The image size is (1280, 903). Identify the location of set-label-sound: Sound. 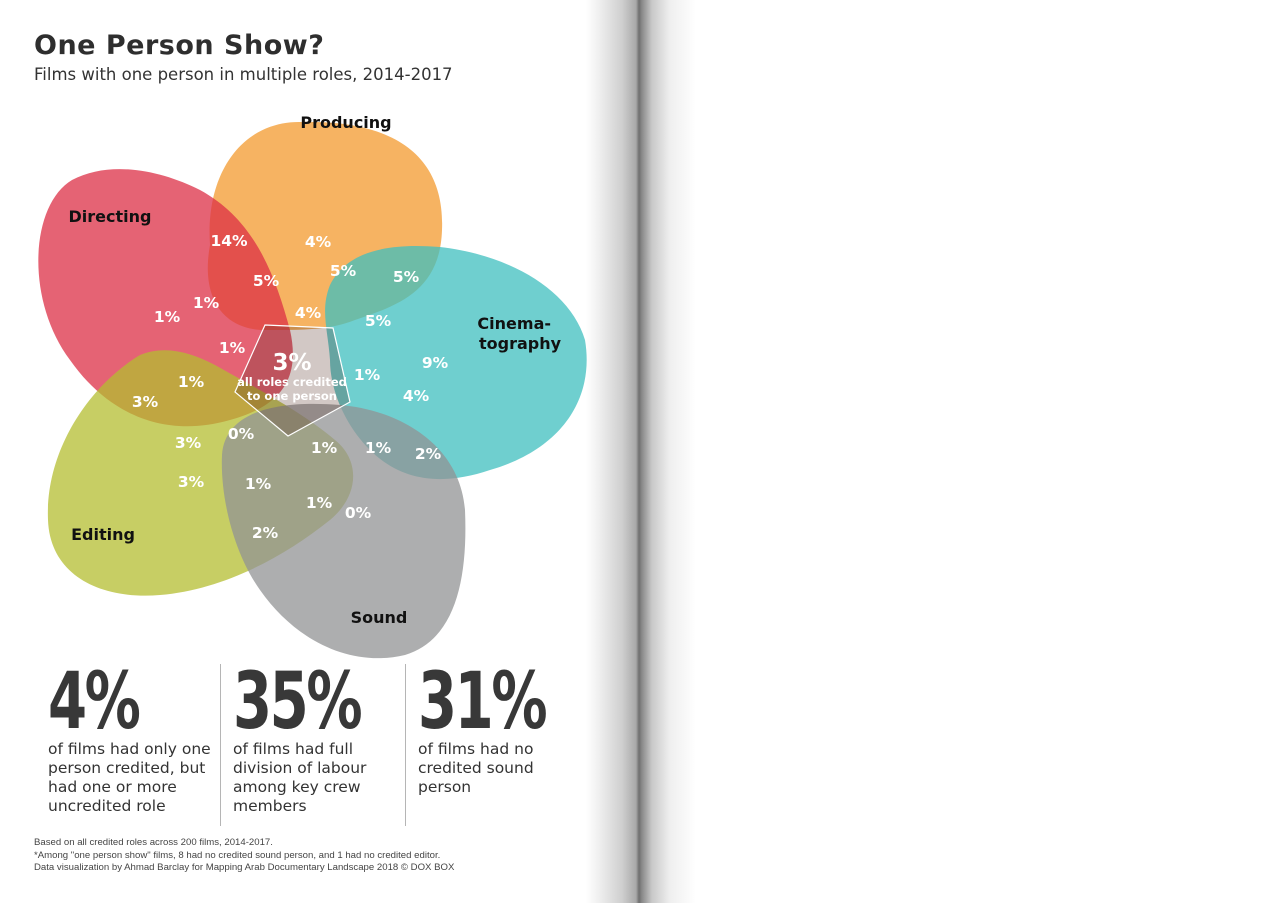
(379, 617).